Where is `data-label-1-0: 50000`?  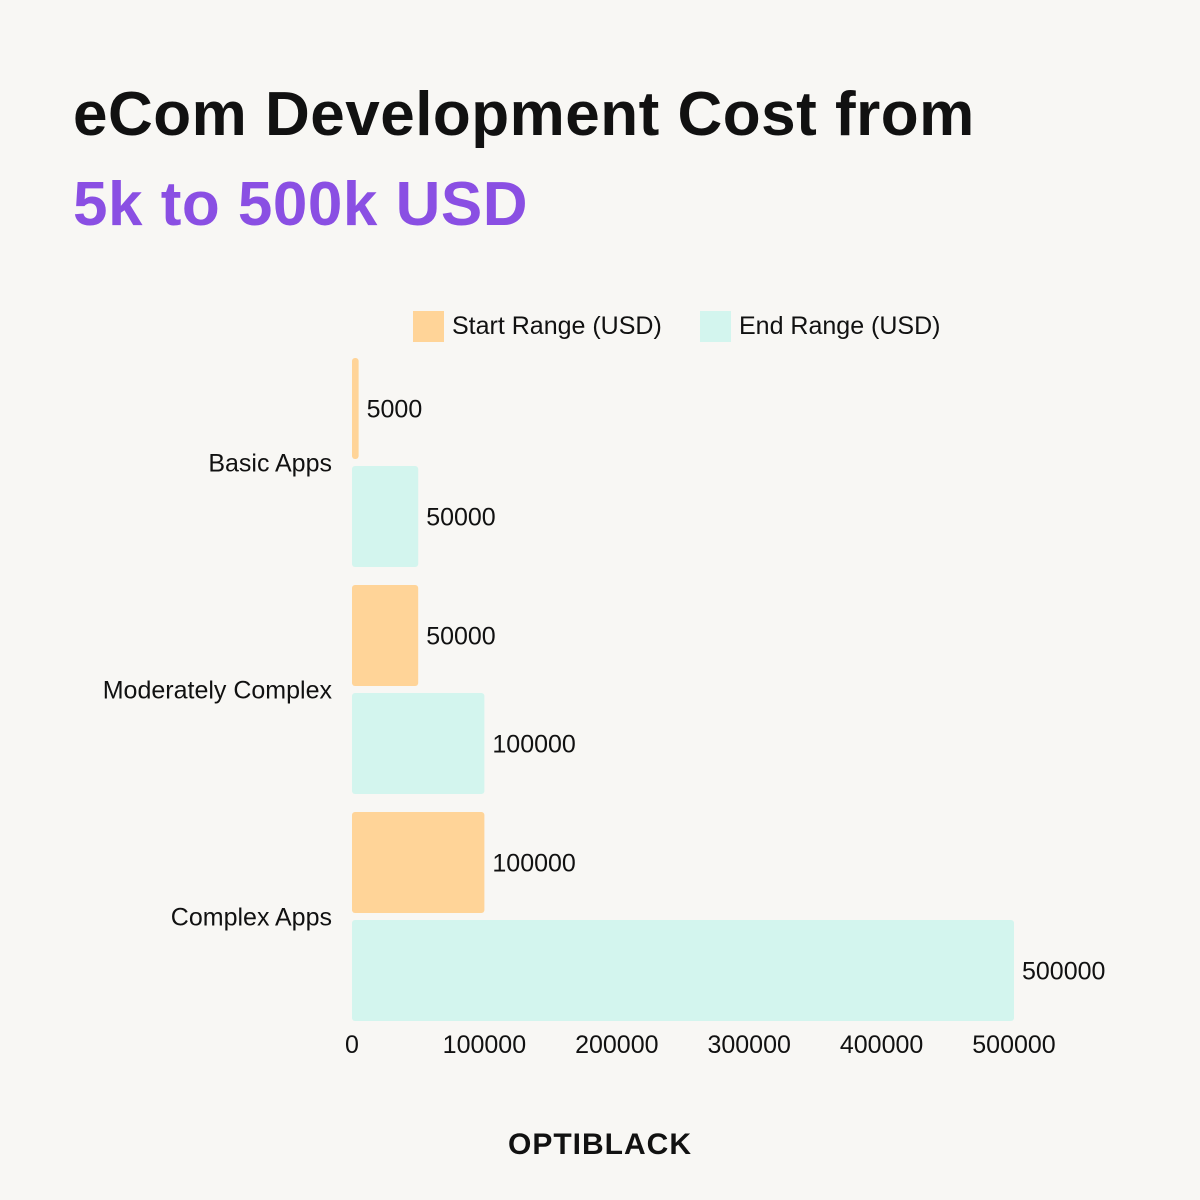
data-label-1-0: 50000 is located at coordinates (461, 637).